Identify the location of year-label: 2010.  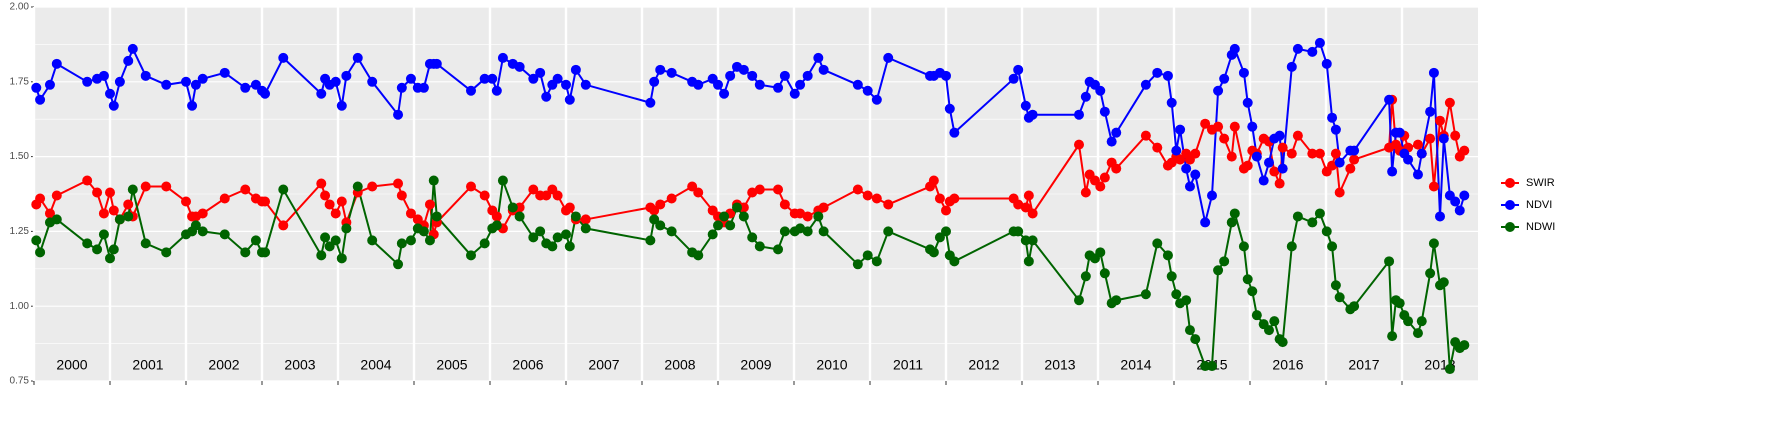
(831, 365).